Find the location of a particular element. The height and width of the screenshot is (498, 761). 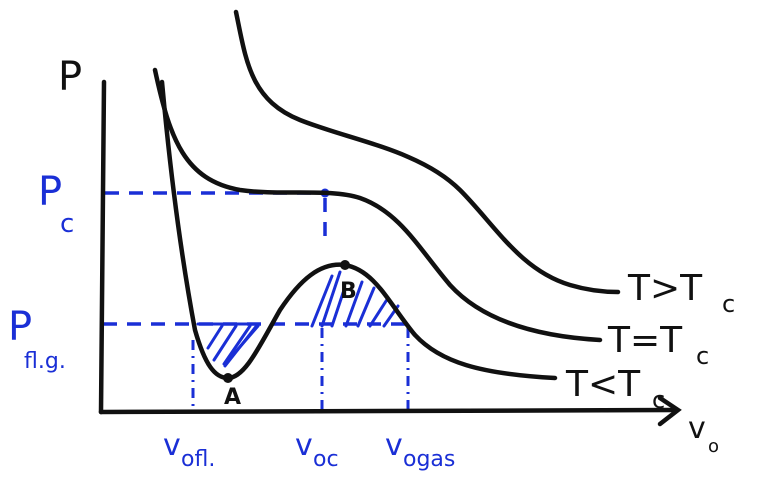

critical-pressure-label: P c is located at coordinates (56, 204).